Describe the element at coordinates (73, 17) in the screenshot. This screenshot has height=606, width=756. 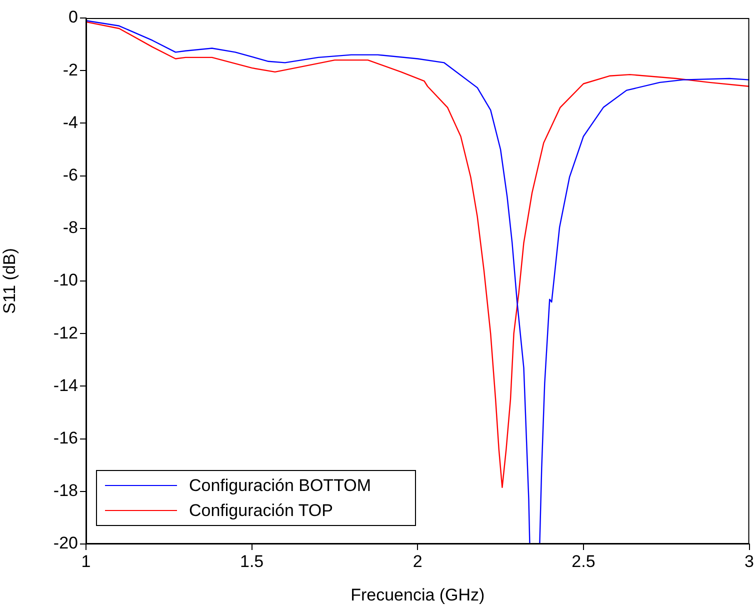
I see `y-tick-label: 0` at that location.